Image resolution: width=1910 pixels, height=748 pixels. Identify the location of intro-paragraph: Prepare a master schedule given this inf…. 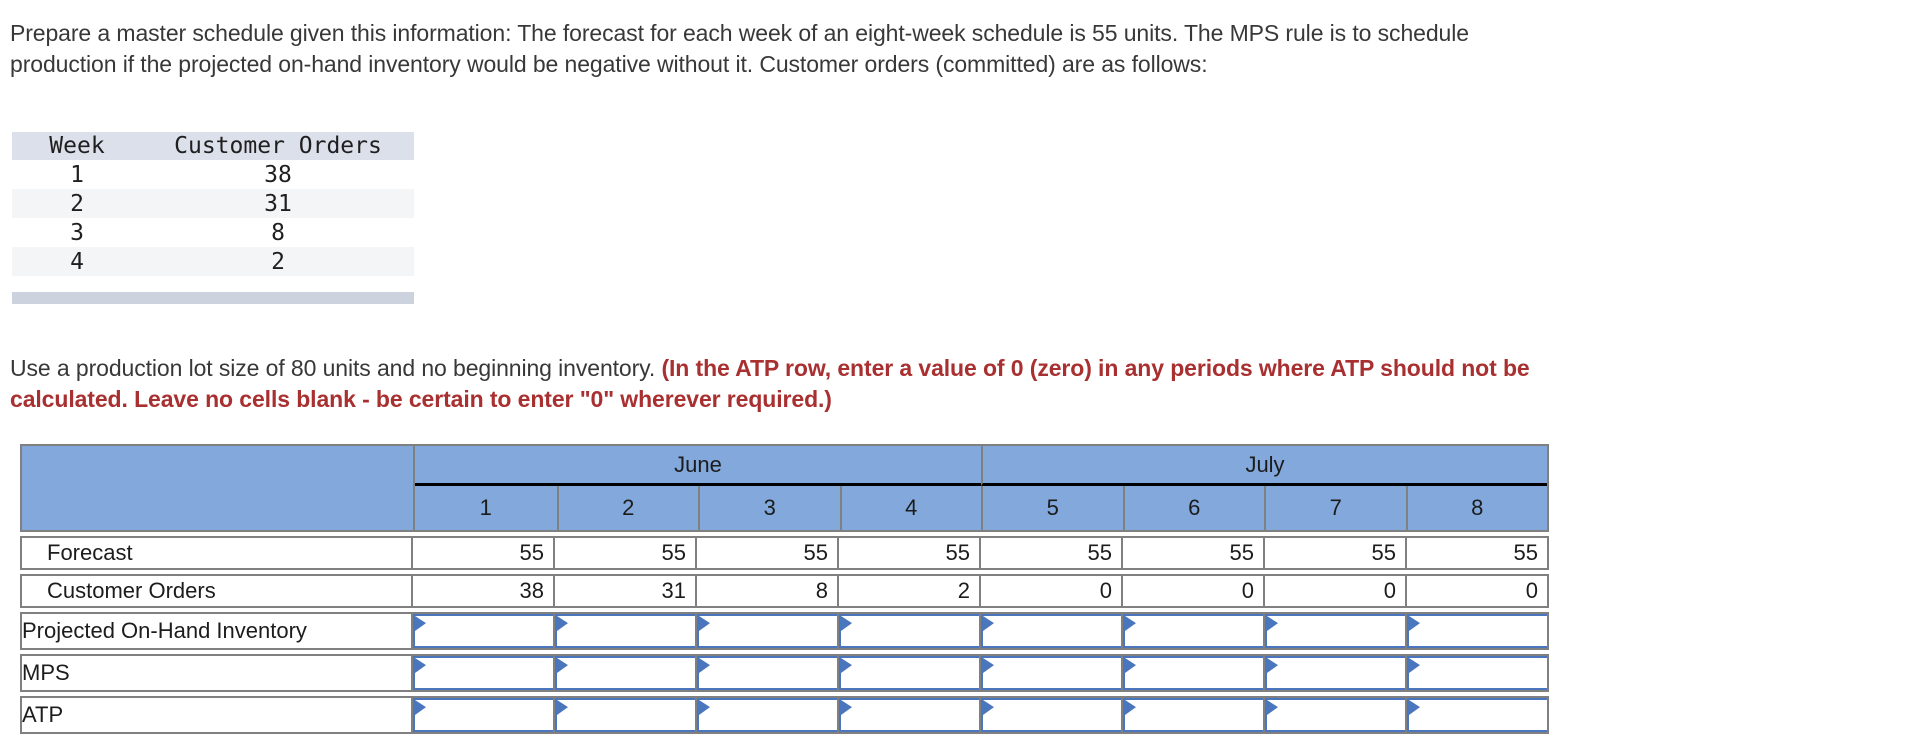
(791, 49).